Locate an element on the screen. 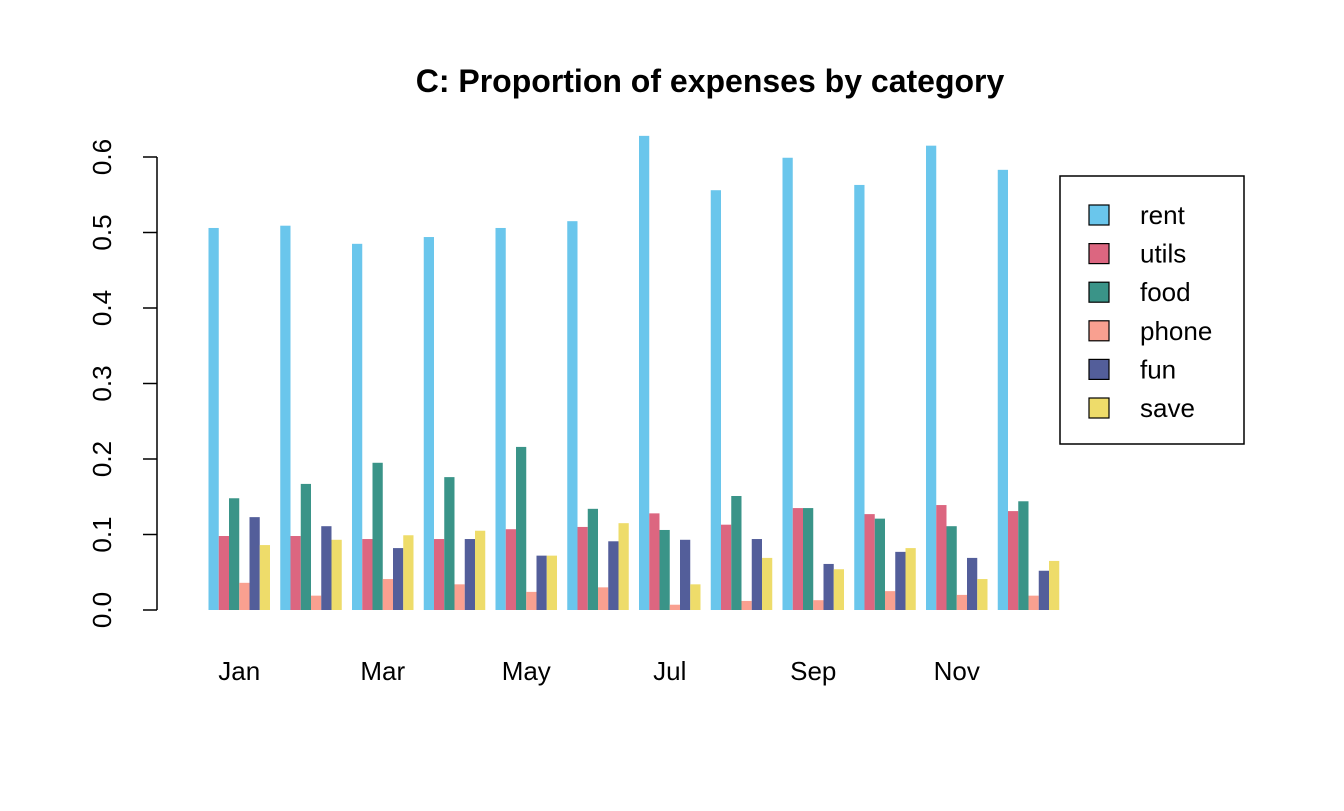  y-tick-label: 0.6 is located at coordinates (102, 157).